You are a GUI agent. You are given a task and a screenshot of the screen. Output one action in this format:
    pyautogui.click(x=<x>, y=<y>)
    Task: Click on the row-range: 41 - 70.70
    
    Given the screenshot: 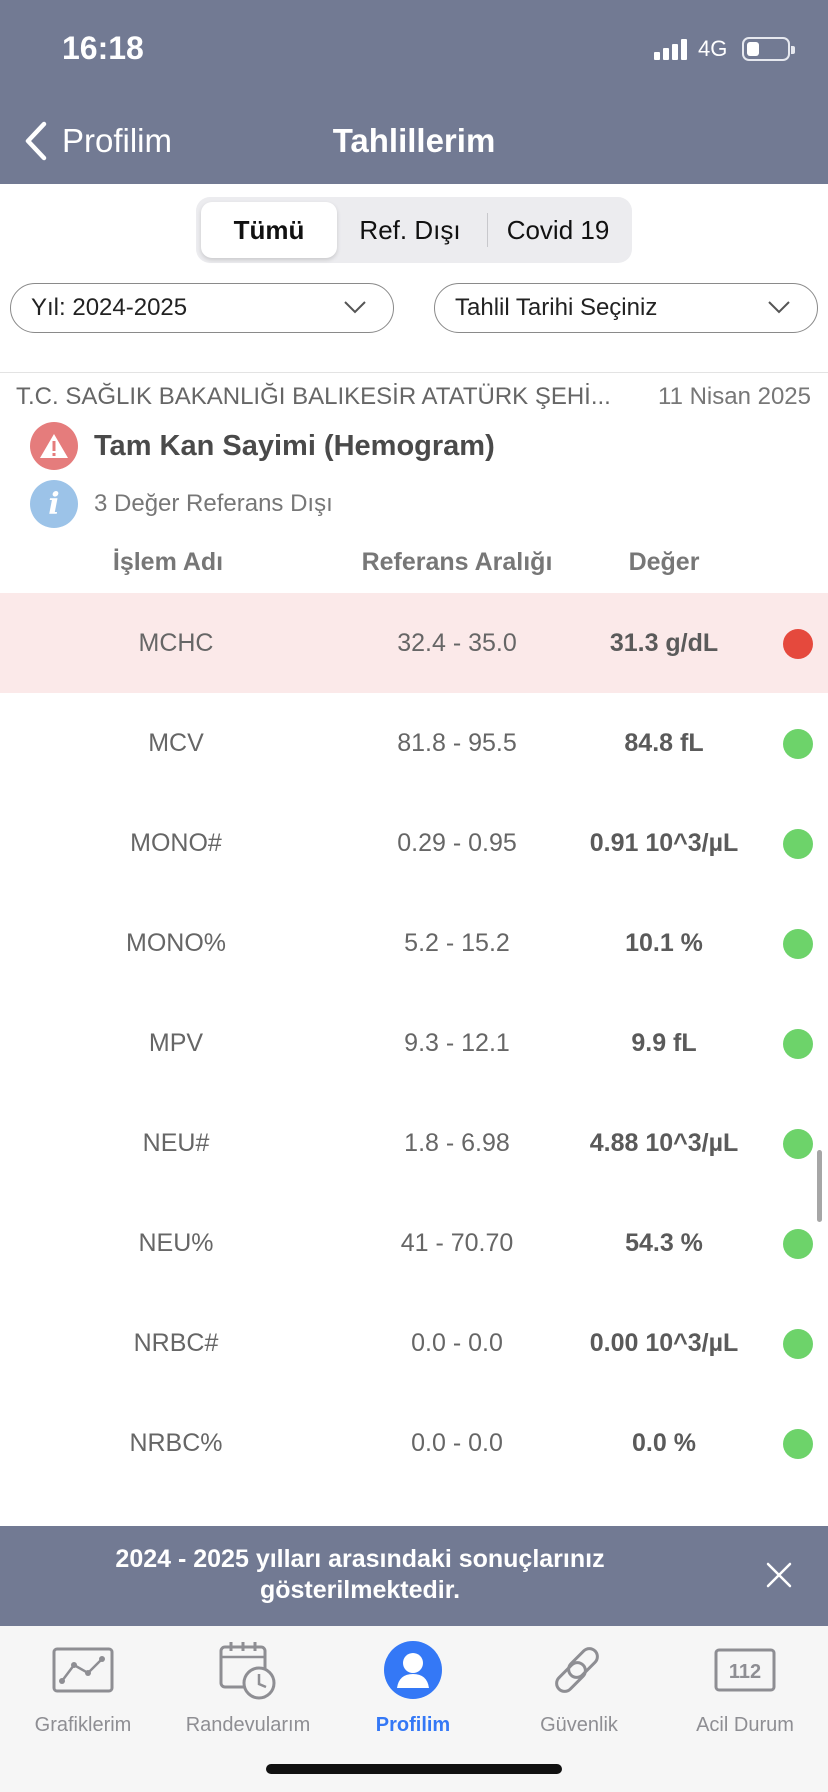 What is the action you would take?
    pyautogui.click(x=457, y=1243)
    